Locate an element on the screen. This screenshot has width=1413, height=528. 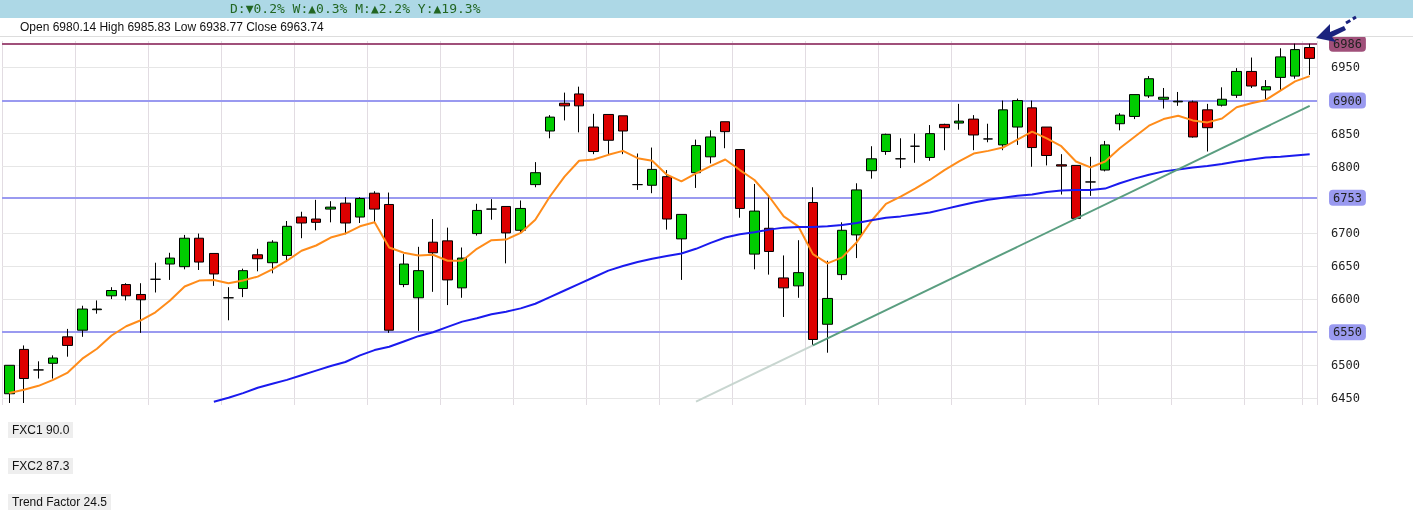
ref-line-label: 6900 is located at coordinates (1347, 100).